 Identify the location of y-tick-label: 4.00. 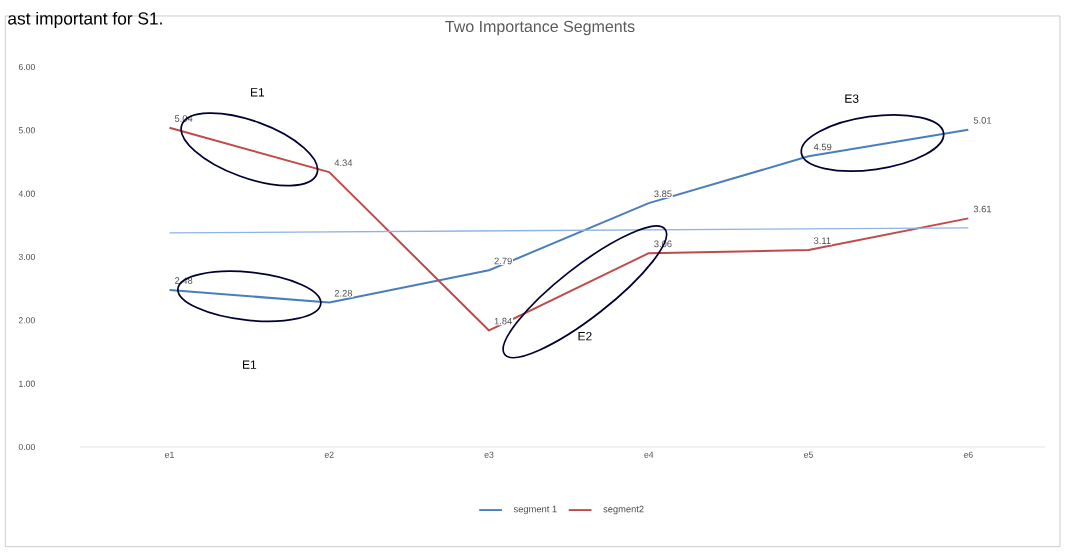
(26, 193).